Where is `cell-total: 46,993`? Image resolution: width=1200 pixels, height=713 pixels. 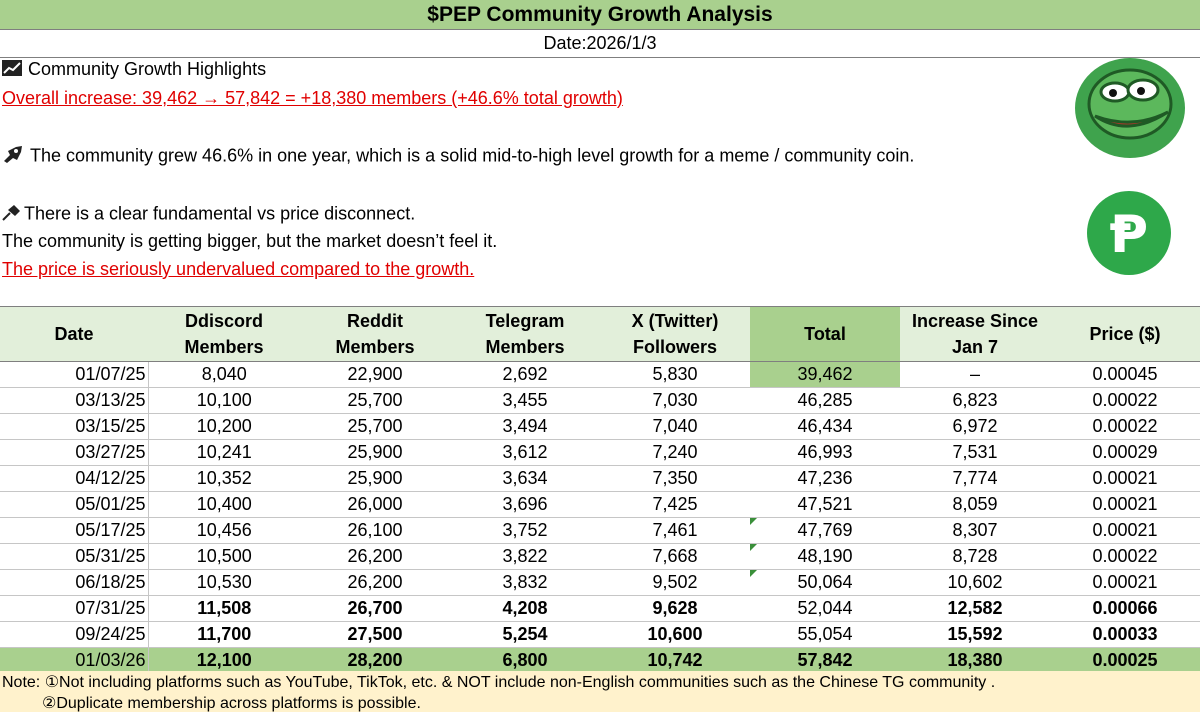 cell-total: 46,993 is located at coordinates (825, 452).